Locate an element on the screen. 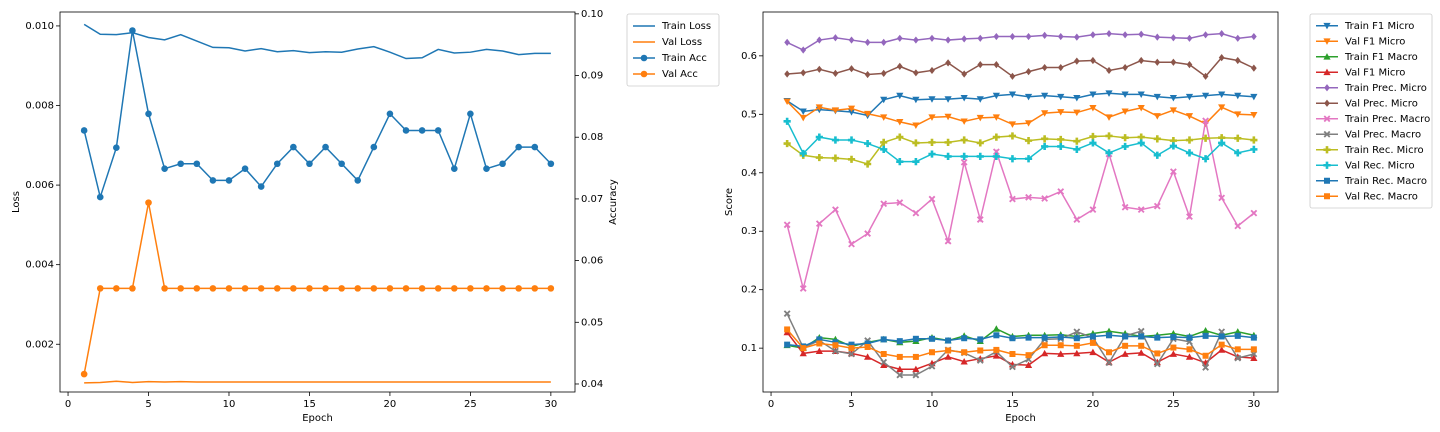 The width and height of the screenshot is (1440, 432). y-right-tick-label: 0.10 is located at coordinates (592, 14).